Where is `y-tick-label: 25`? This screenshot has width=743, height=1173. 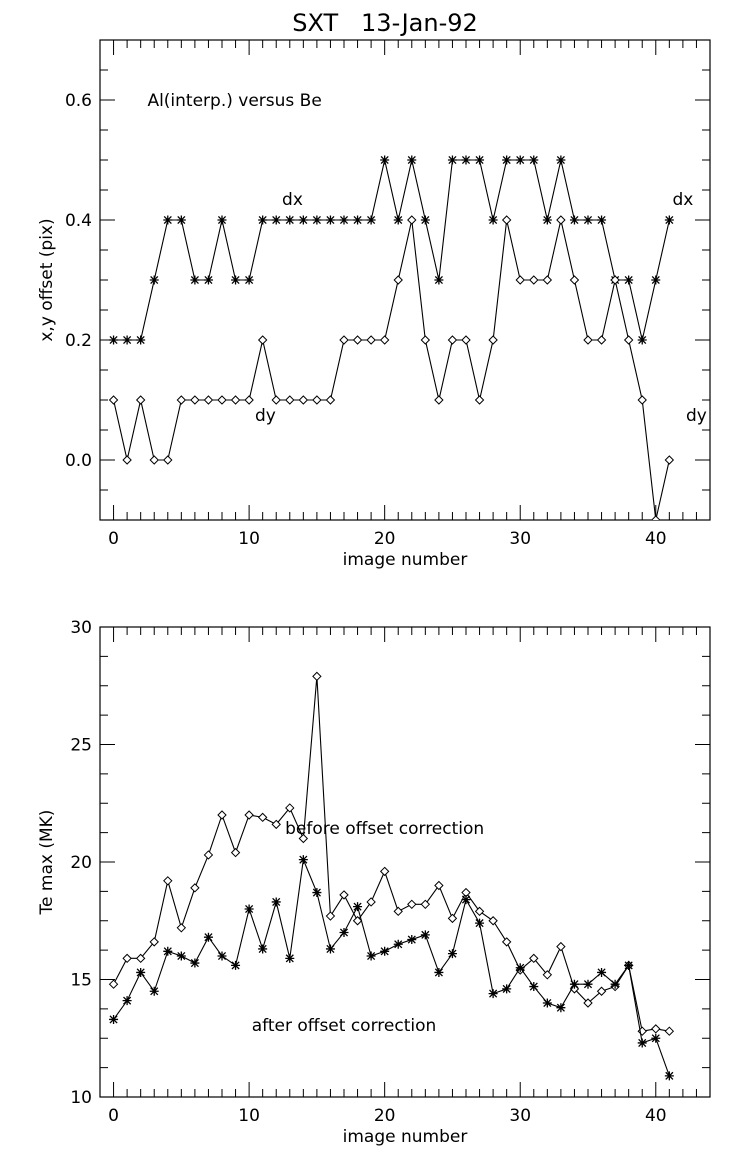 y-tick-label: 25 is located at coordinates (81, 746).